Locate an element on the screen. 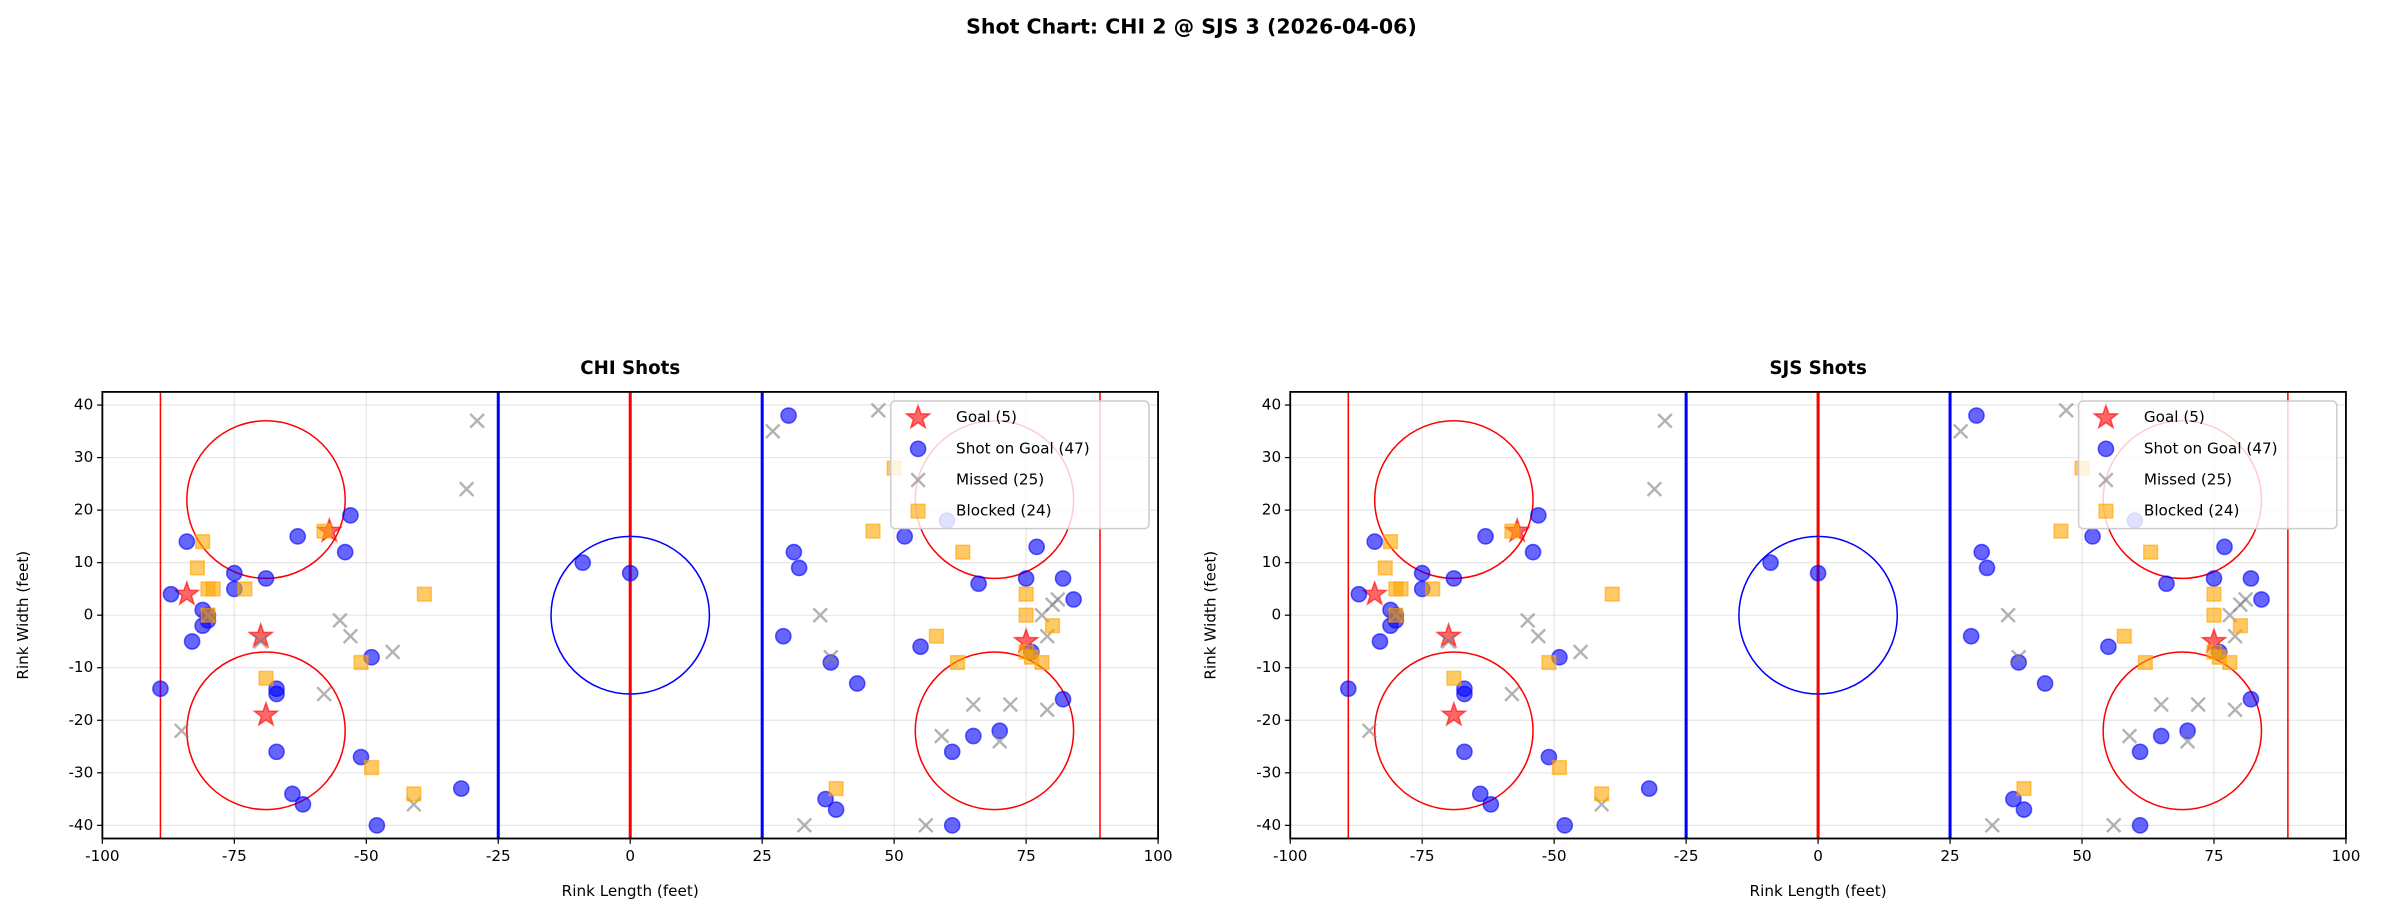 Image resolution: width=2383 pixels, height=919 pixels. x-tick-label: -100 is located at coordinates (102, 856).